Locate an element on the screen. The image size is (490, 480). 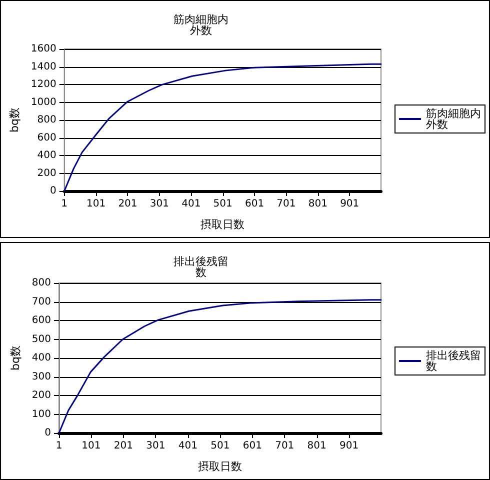
y-tick-label: 500 is located at coordinates (41, 339).